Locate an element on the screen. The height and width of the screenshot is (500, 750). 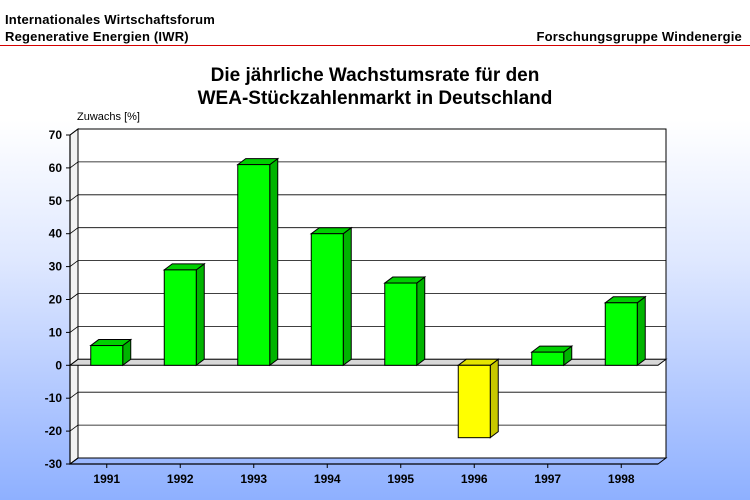
bar-1994 is located at coordinates (331, 296).